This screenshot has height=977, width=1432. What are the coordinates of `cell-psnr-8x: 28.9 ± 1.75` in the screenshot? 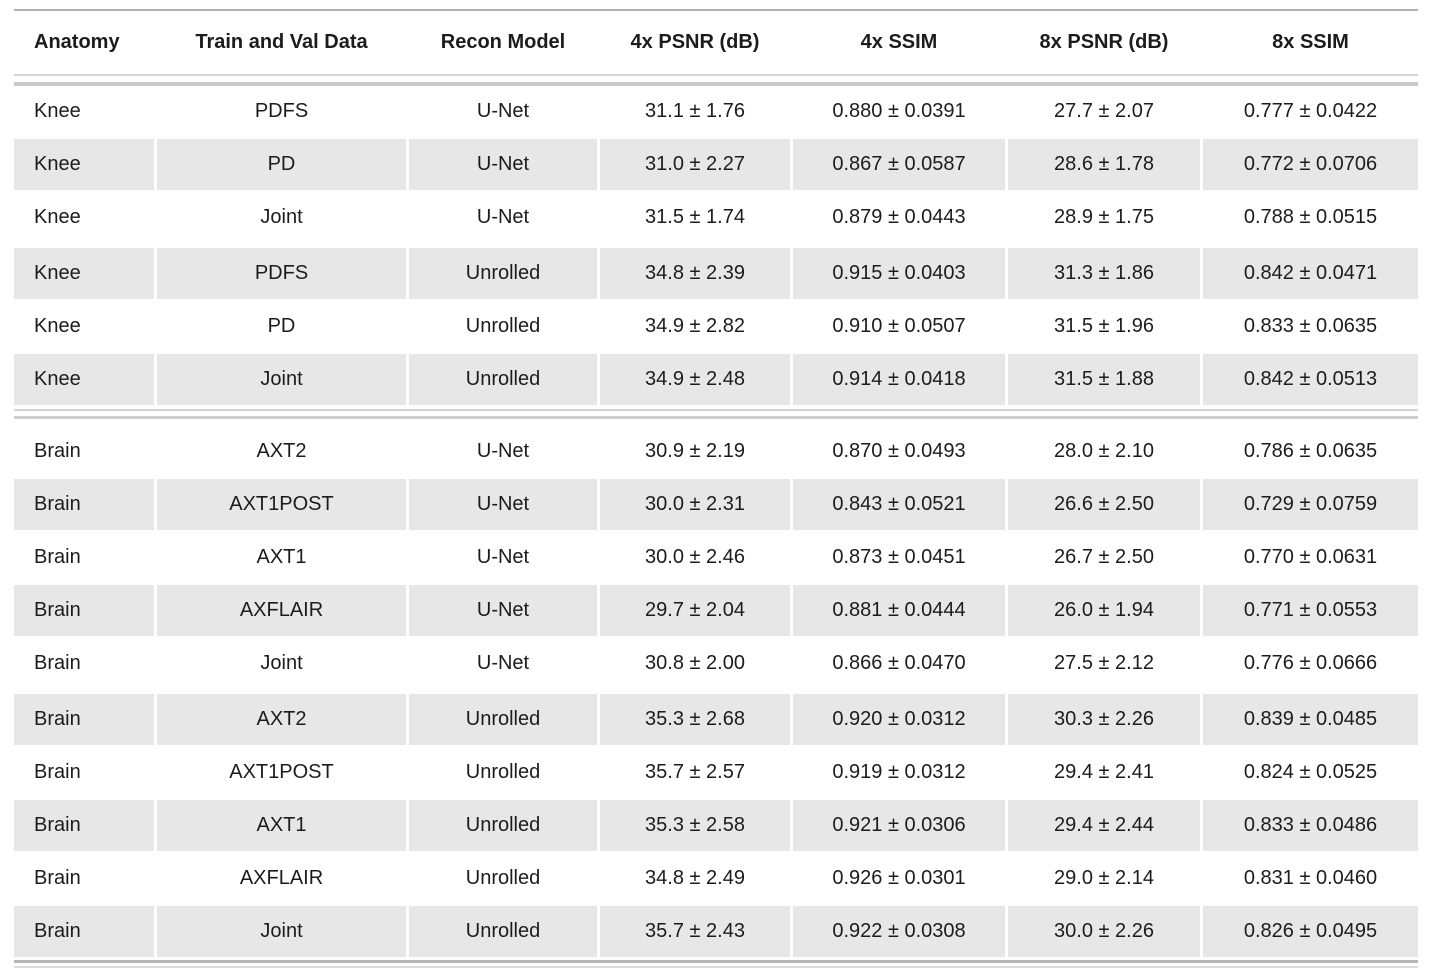 It's located at (1104, 217).